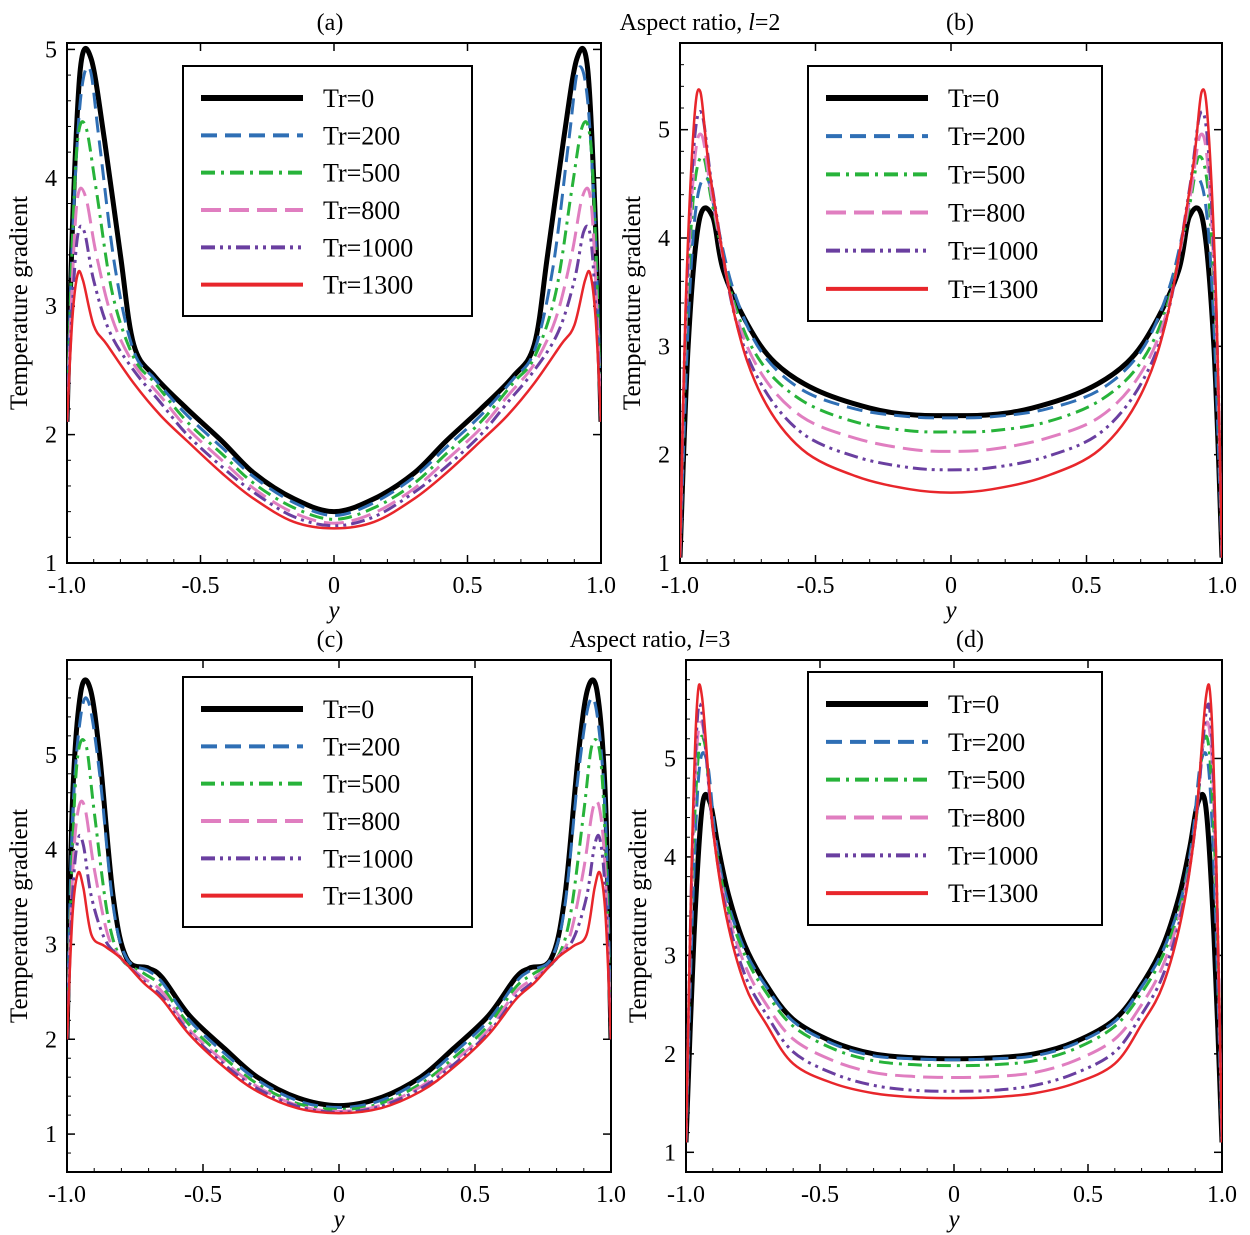 The height and width of the screenshot is (1235, 1250). What do you see at coordinates (970, 640) in the screenshot?
I see `panel-label: (d)` at bounding box center [970, 640].